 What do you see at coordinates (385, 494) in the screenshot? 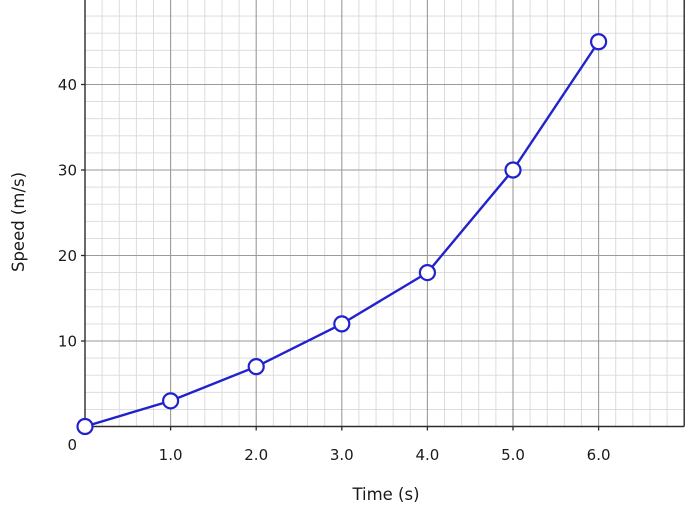
I see `x-axis-title: Time (s)` at bounding box center [385, 494].